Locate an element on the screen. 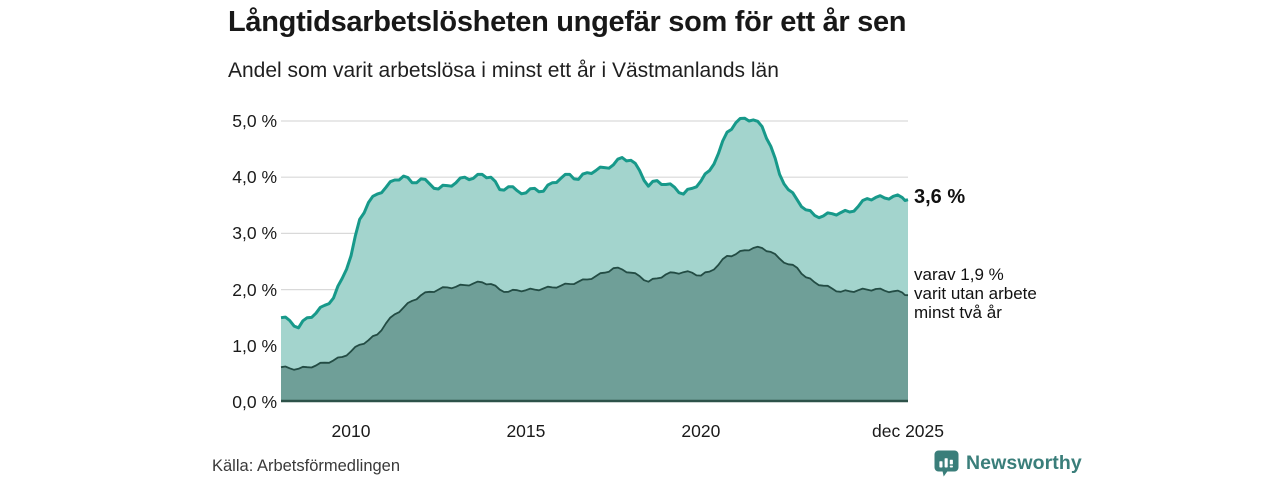 This screenshot has height=480, width=1280. subset-label-line: varav 1,9 % is located at coordinates (959, 274).